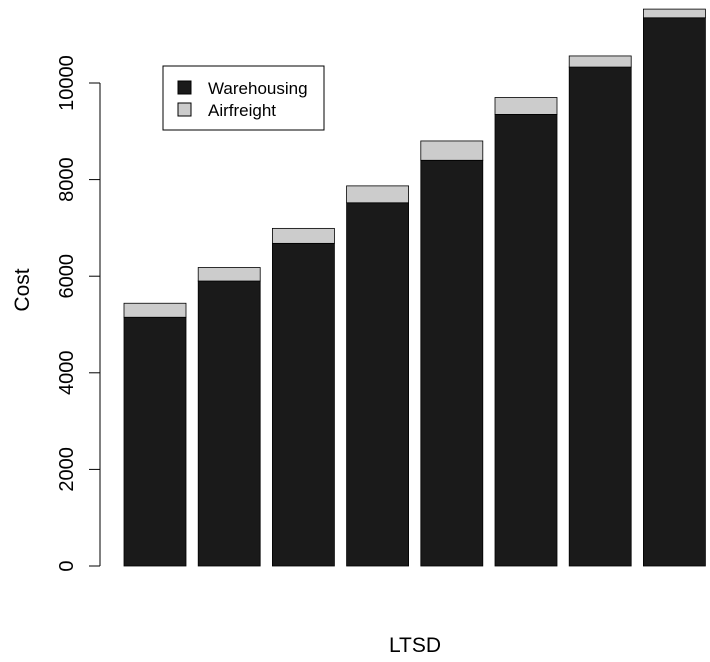 The image size is (710, 662). What do you see at coordinates (67, 469) in the screenshot?
I see `y-tick-label: 2000` at bounding box center [67, 469].